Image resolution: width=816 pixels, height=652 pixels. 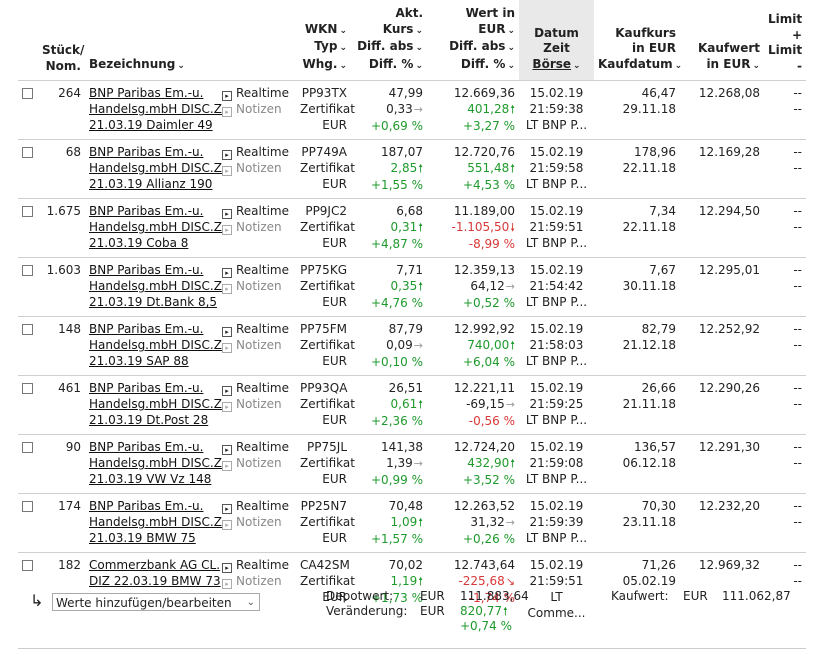 What do you see at coordinates (151, 125) in the screenshot?
I see `security-name-link: 21.03.19 Daimler 49` at bounding box center [151, 125].